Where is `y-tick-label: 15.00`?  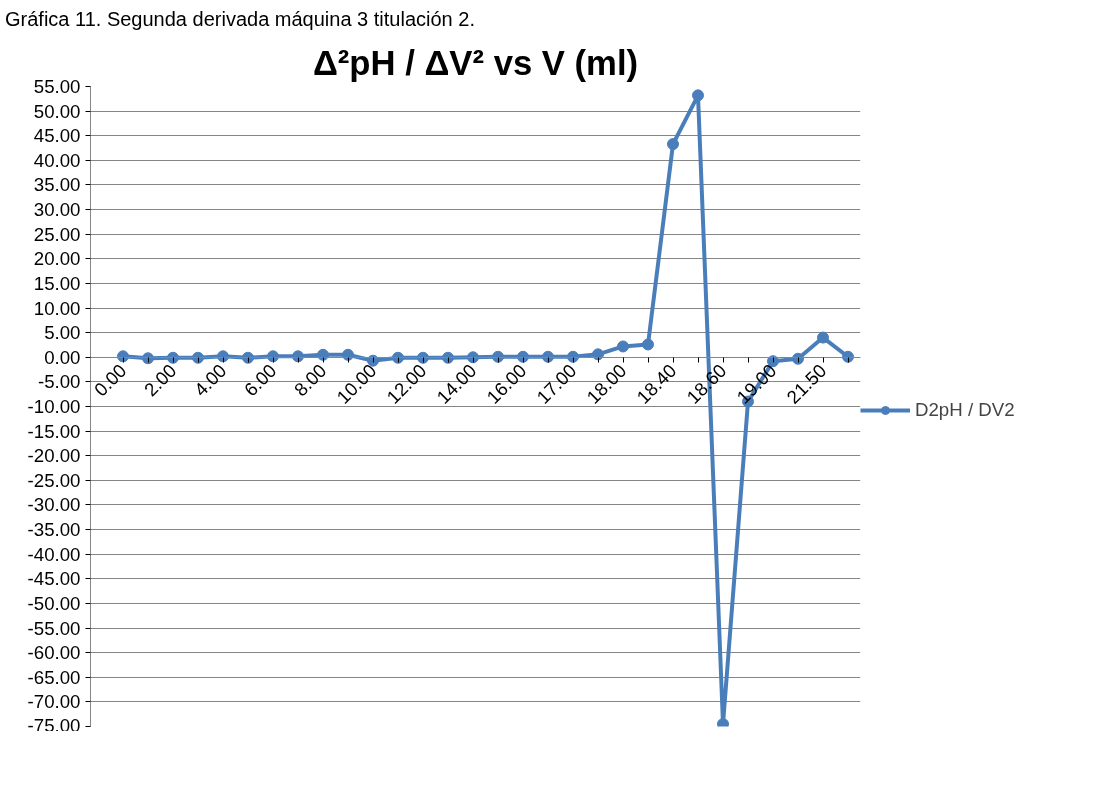
y-tick-label: 15.00 is located at coordinates (57, 283).